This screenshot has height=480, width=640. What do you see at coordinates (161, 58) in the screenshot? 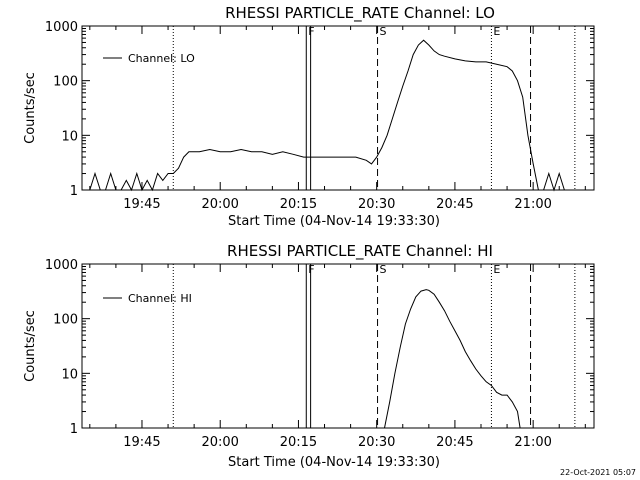
I see `legend-entry: Channel: LO` at bounding box center [161, 58].